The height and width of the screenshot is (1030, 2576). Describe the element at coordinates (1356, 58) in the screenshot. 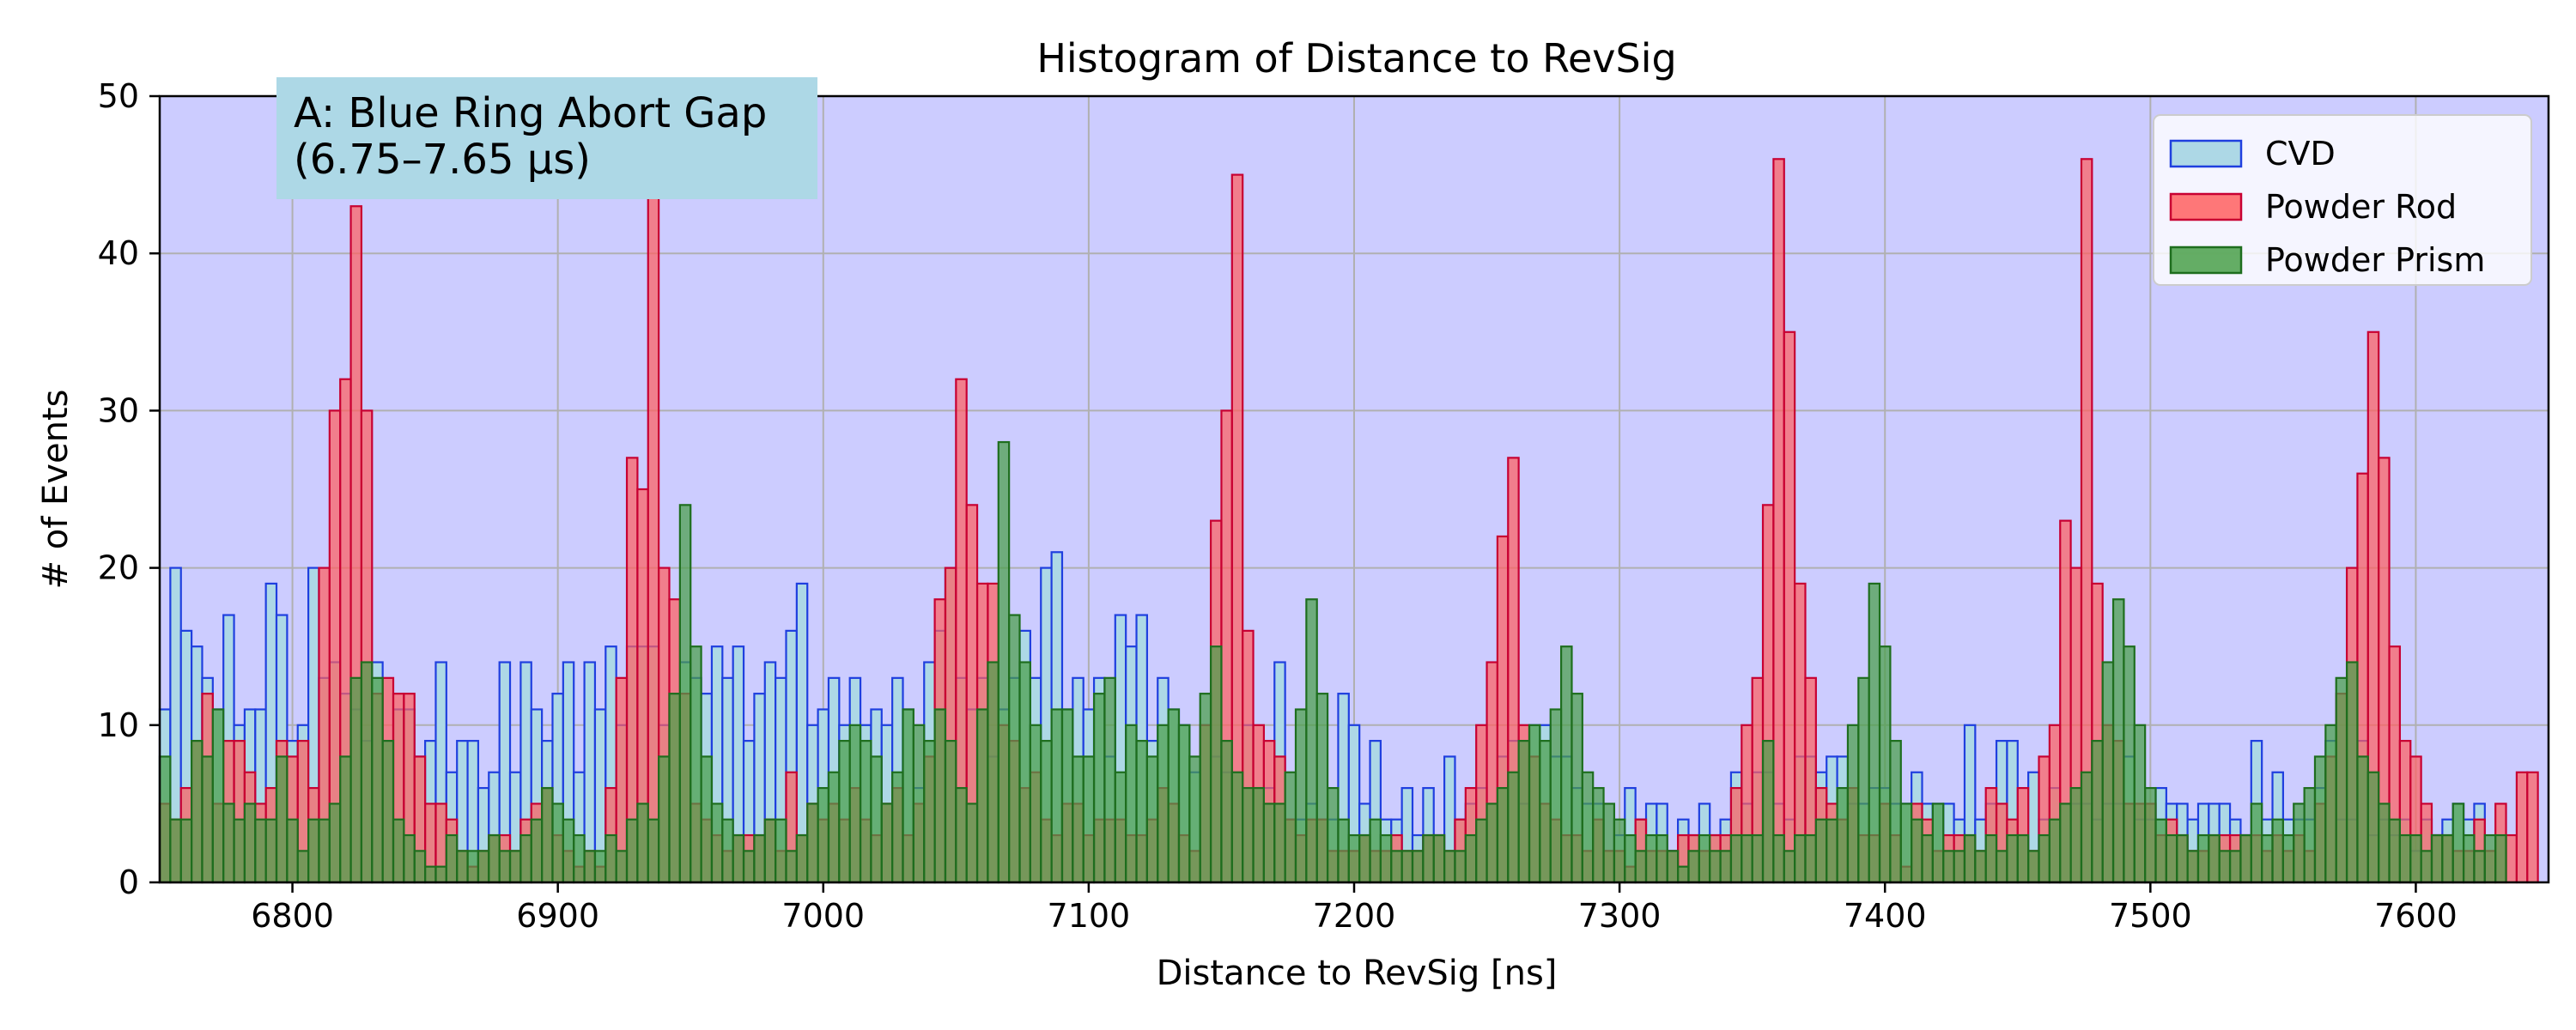

I see `chart-title: Histogram of Distance to RevSig` at that location.